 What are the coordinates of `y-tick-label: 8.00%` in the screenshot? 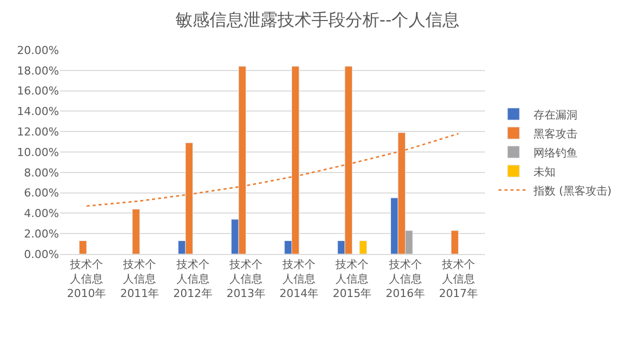 It's located at (41, 173).